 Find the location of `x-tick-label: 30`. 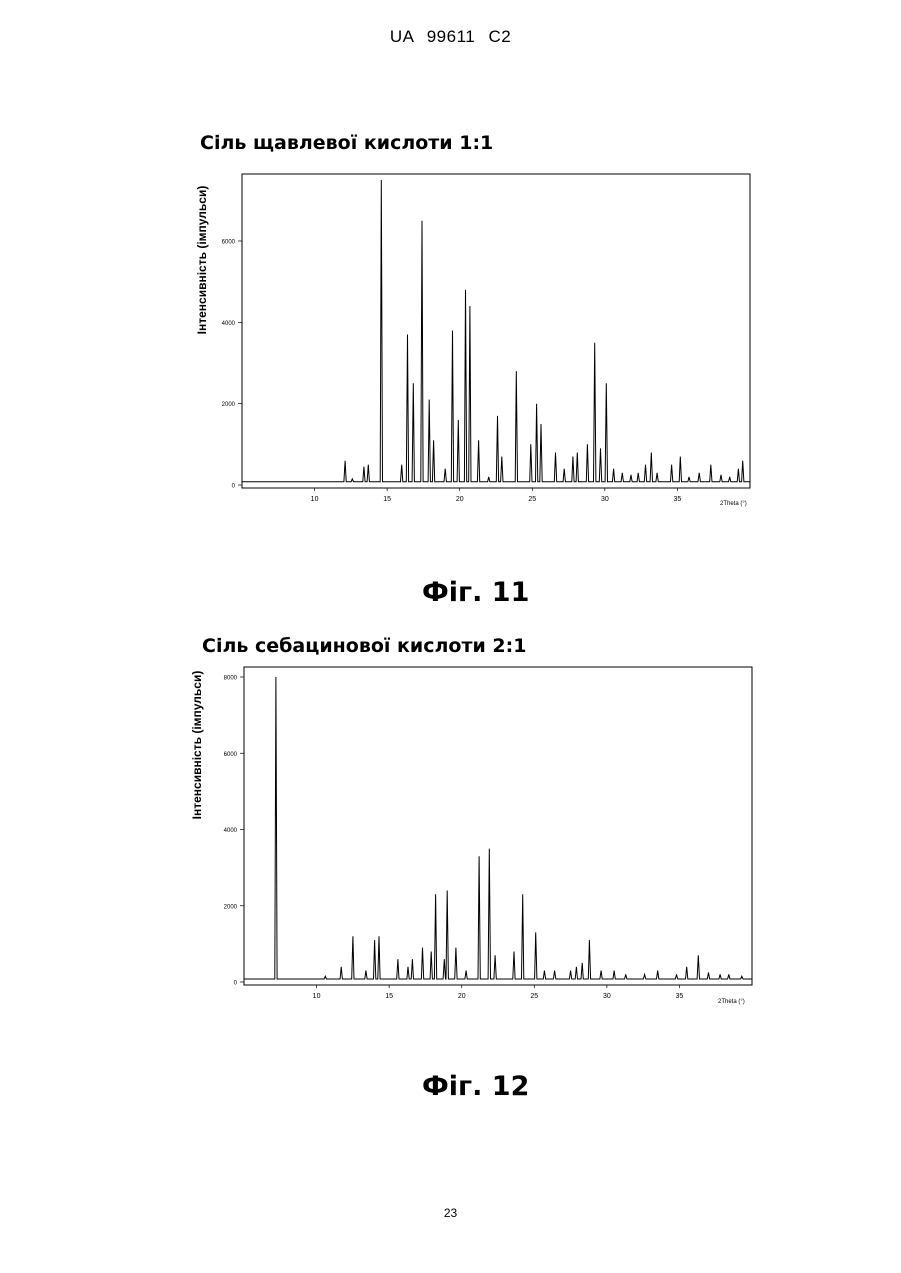

x-tick-label: 30 is located at coordinates (607, 996).